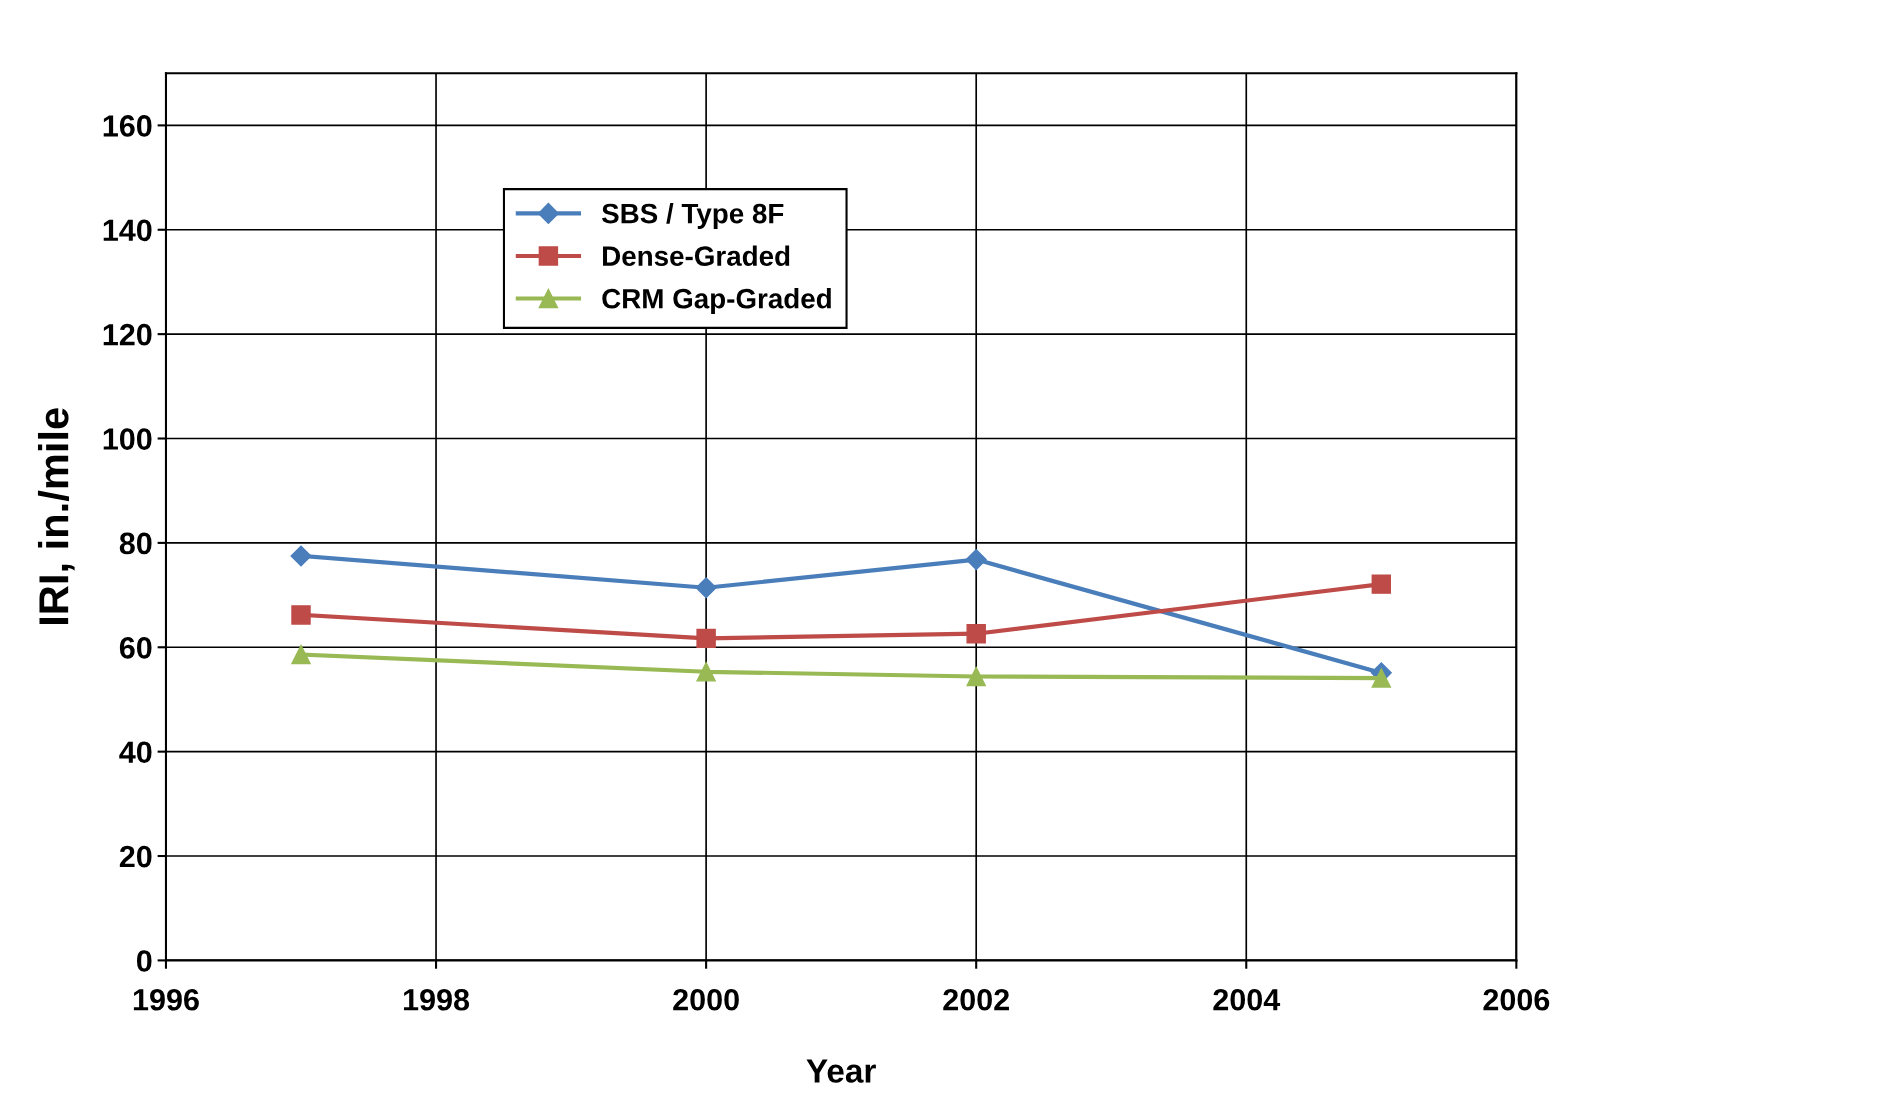  What do you see at coordinates (166, 999) in the screenshot?
I see `x-tick-label: 1996` at bounding box center [166, 999].